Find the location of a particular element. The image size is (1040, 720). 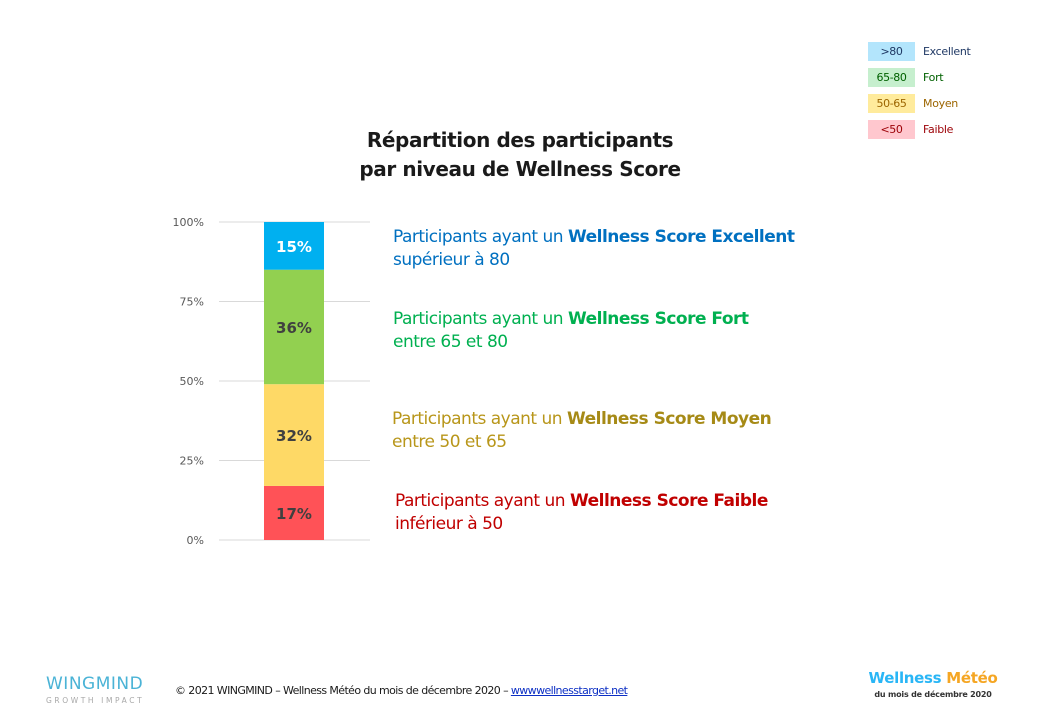

legend-label-excellent: Excellent is located at coordinates (947, 51).